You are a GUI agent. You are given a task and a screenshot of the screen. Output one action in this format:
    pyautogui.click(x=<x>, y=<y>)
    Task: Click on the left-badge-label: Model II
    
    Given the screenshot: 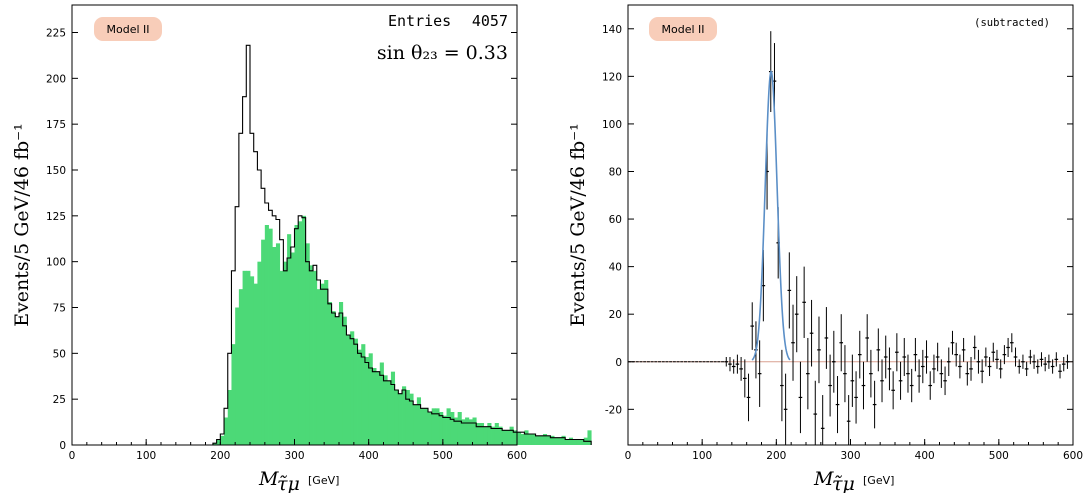 What is the action you would take?
    pyautogui.click(x=127, y=29)
    